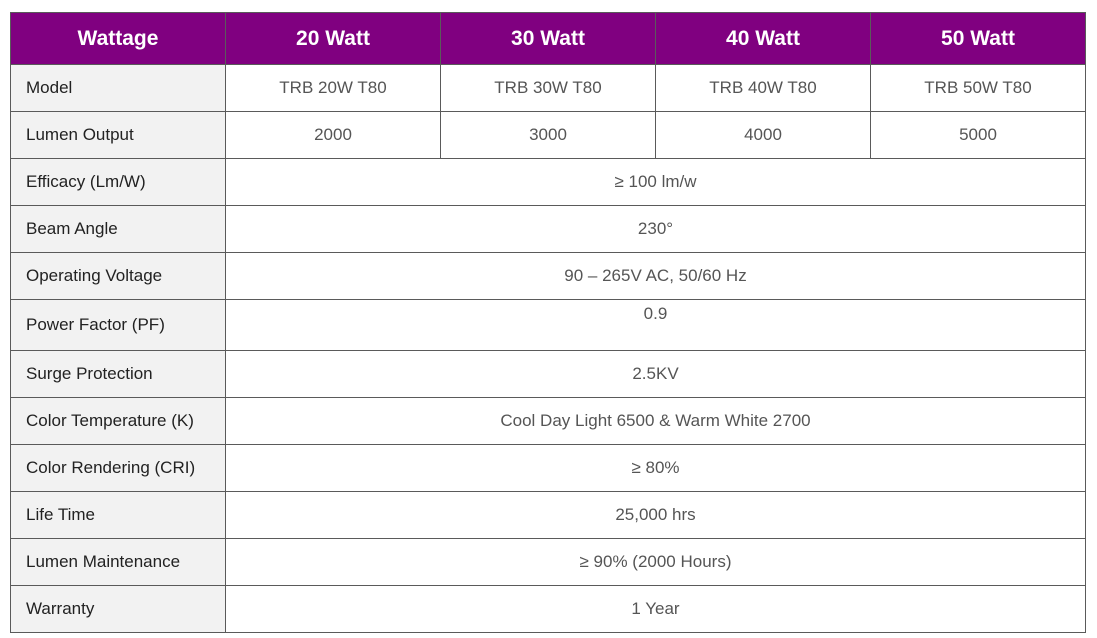 The height and width of the screenshot is (638, 1097). I want to click on cell-model-30w: TRB 30W T80, so click(548, 88).